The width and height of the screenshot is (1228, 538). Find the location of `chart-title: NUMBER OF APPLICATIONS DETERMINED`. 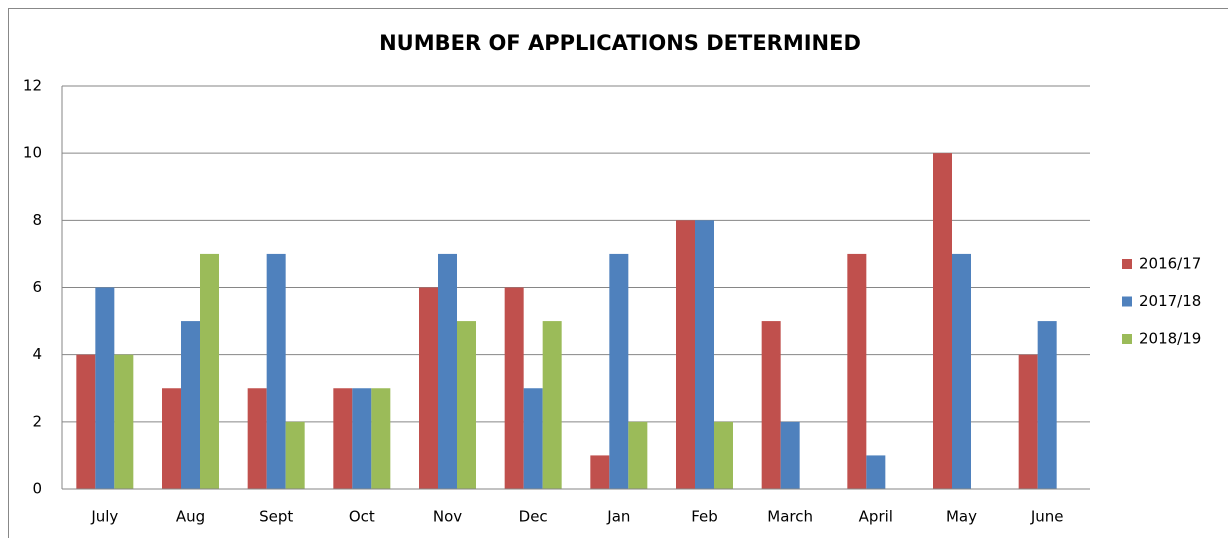

chart-title: NUMBER OF APPLICATIONS DETERMINED is located at coordinates (620, 43).